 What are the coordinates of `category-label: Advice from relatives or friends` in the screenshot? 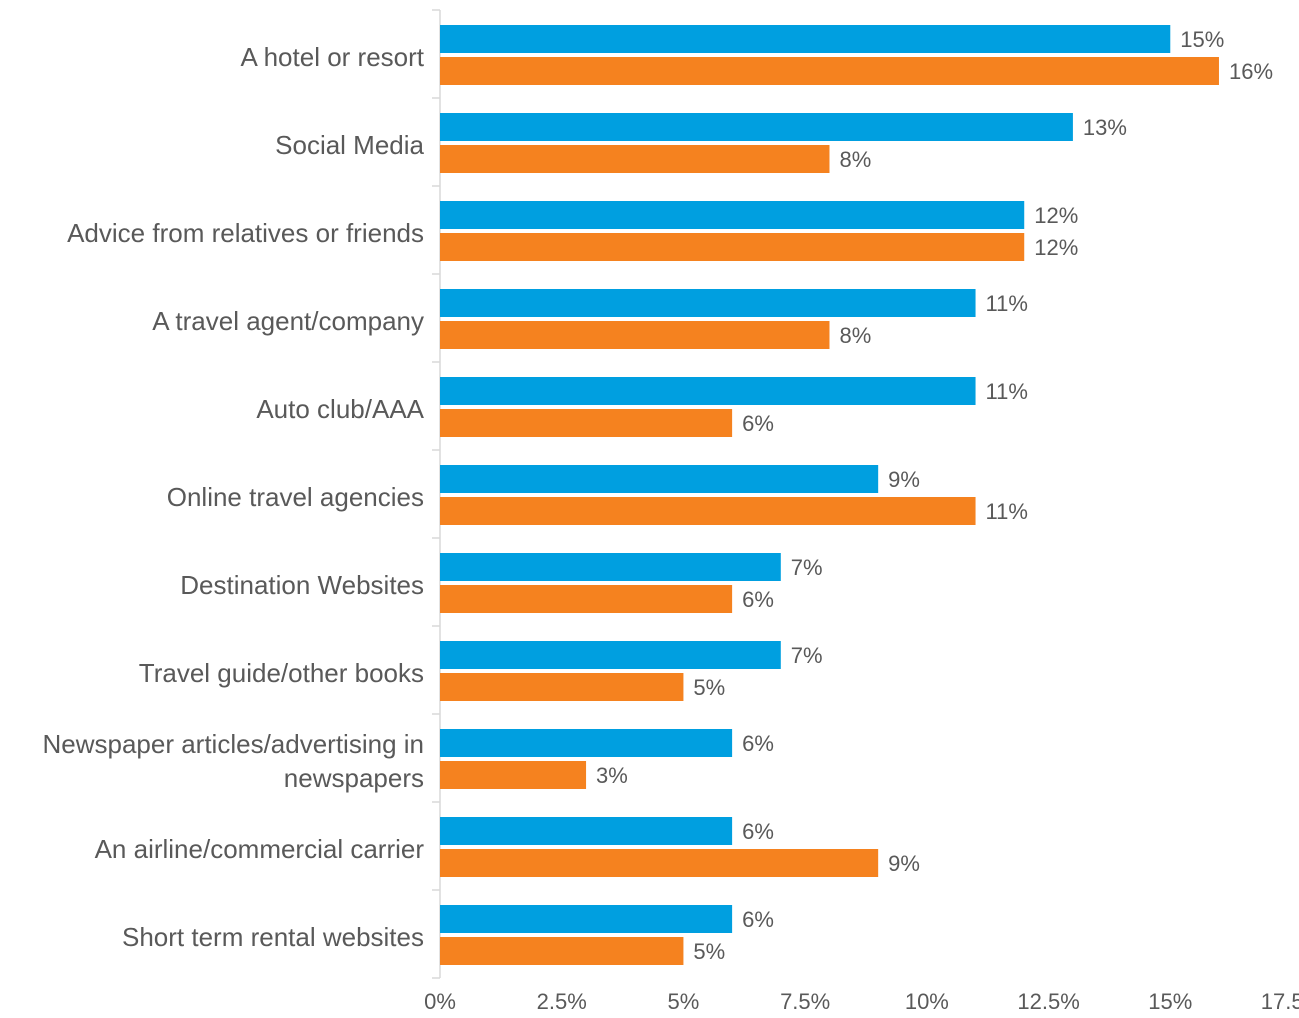 It's located at (245, 233).